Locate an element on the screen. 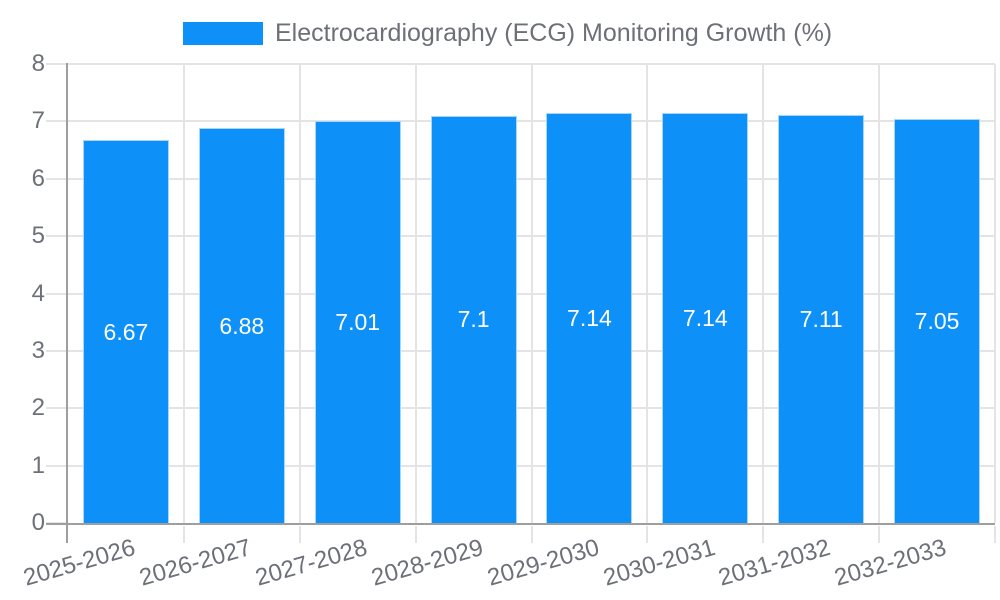  x-tick-label: 2028-2029 is located at coordinates (427, 563).